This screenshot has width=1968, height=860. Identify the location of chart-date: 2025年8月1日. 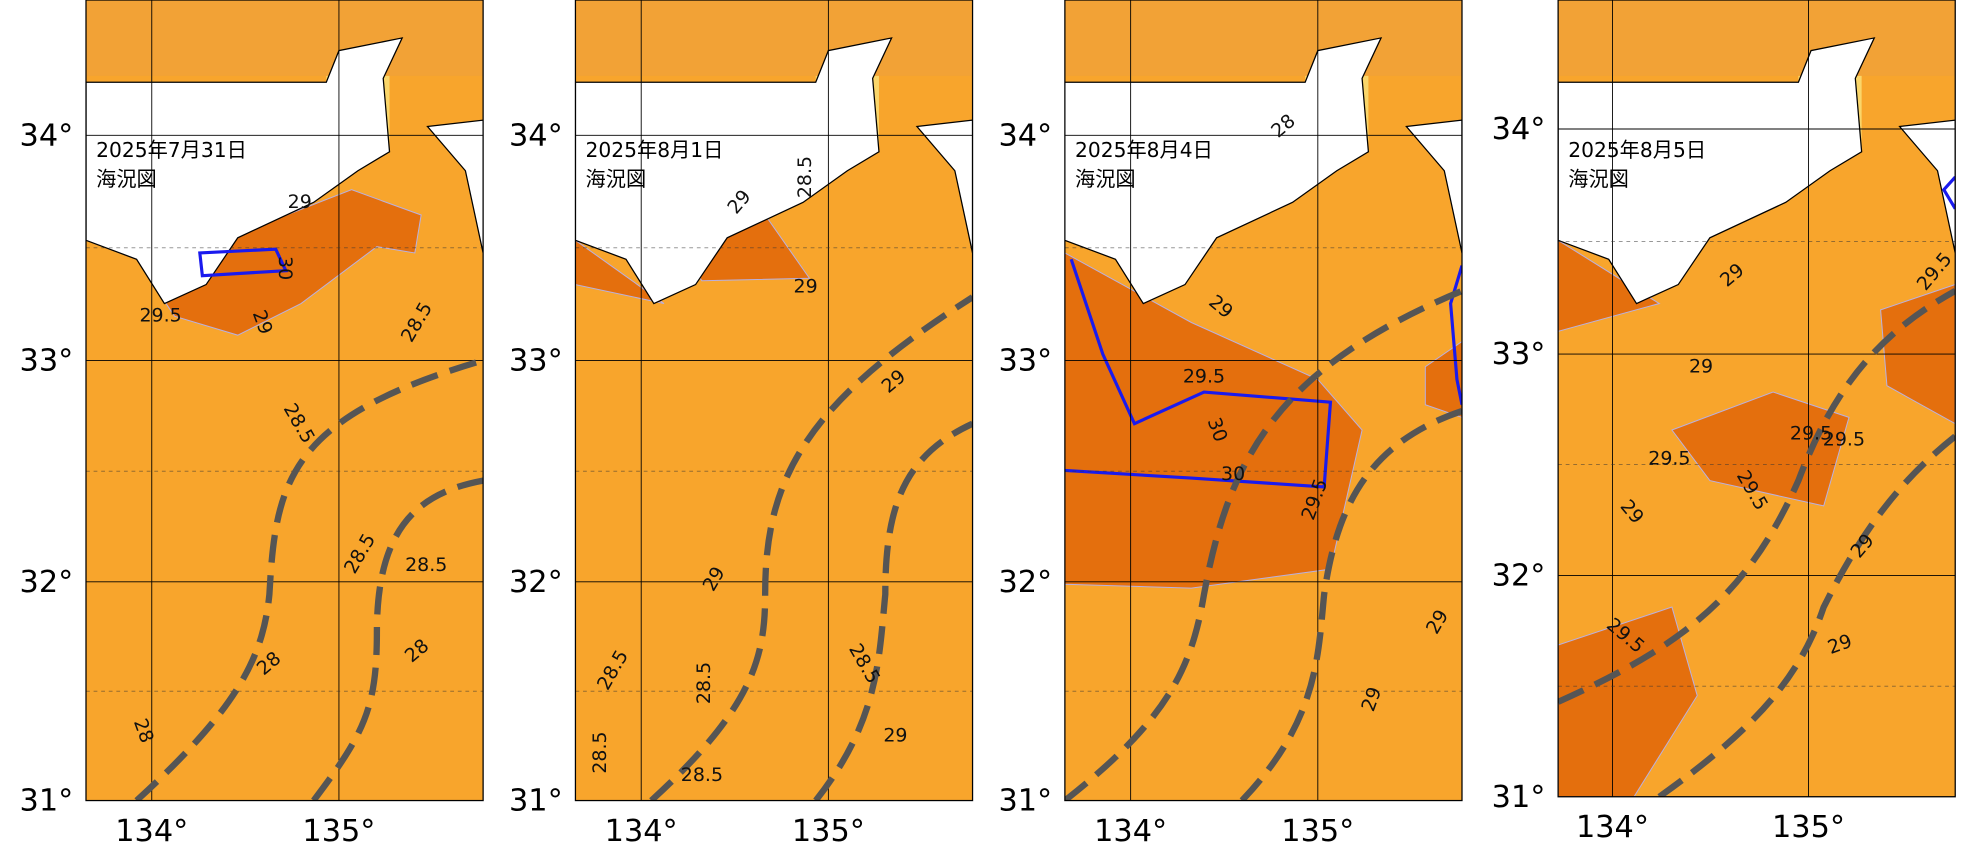
(655, 150).